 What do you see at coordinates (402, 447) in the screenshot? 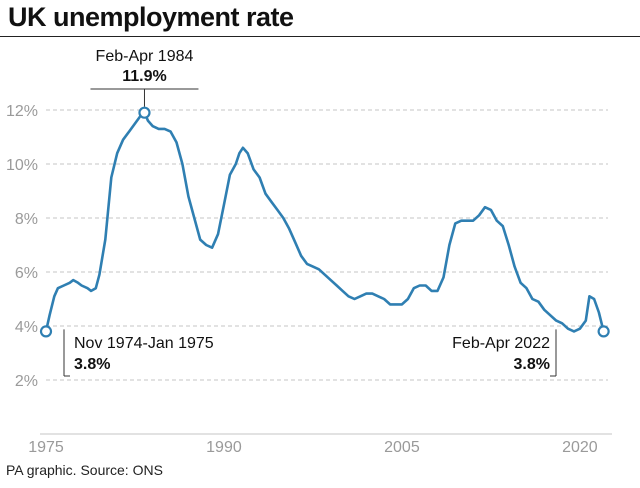
I see `x-tick-label: 2005` at bounding box center [402, 447].